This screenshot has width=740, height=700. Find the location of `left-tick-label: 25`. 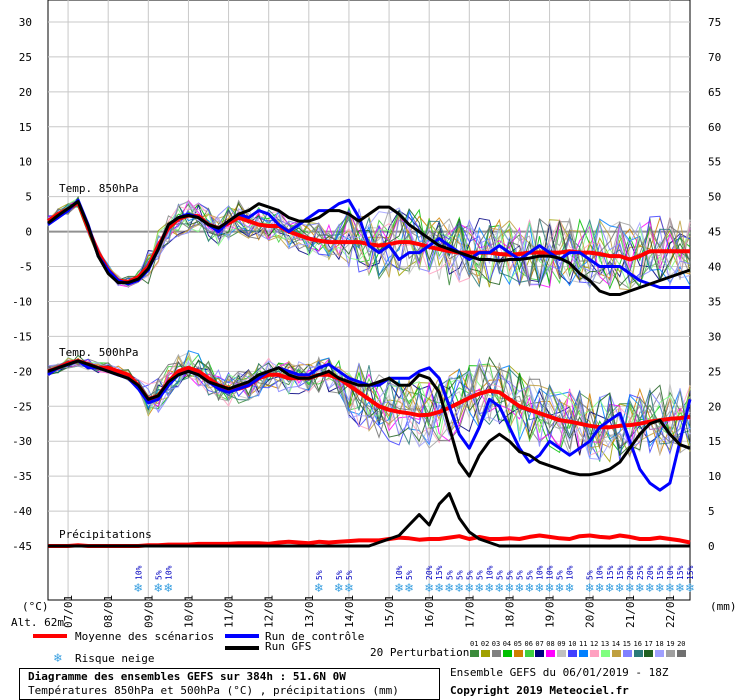

left-tick-label: 25 is located at coordinates (25, 57).